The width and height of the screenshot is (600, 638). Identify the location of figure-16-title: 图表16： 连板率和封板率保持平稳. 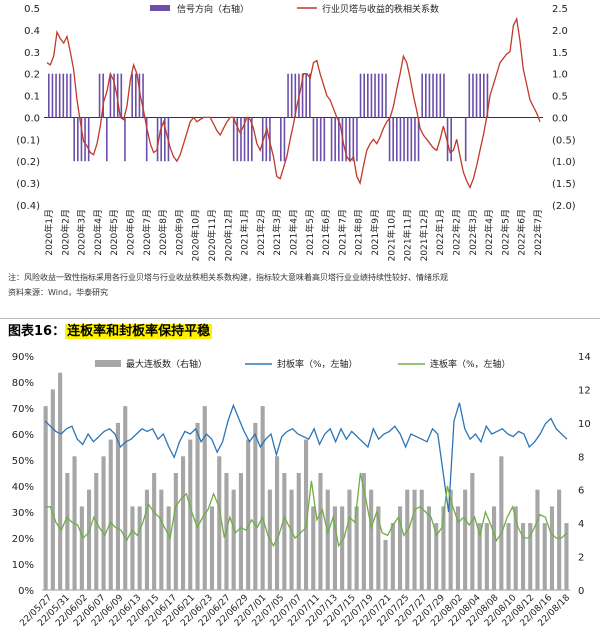
(110, 329).